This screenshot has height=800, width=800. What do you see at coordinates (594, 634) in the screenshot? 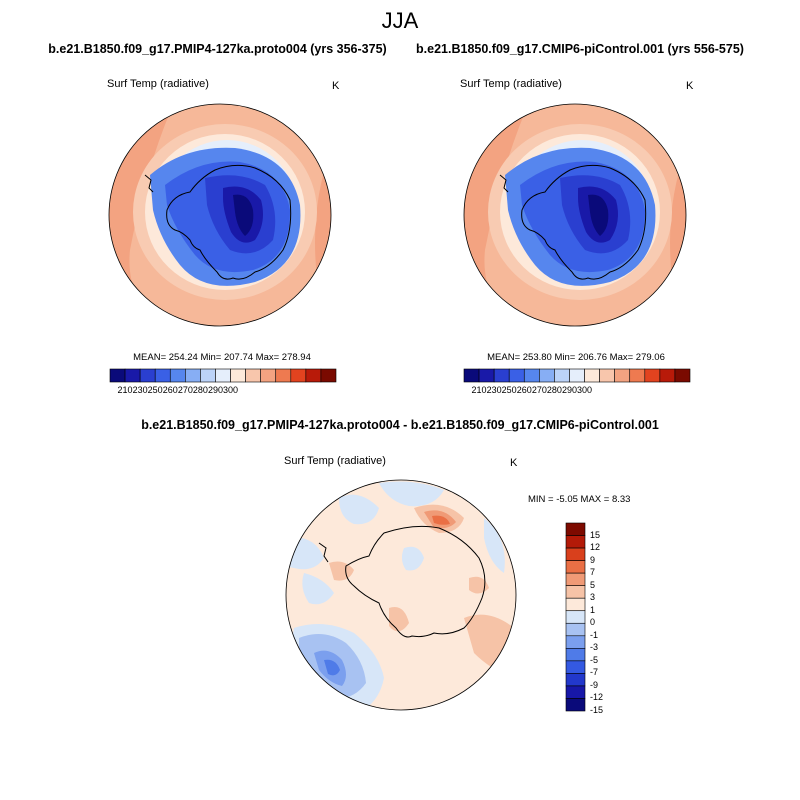
I see `colorbar-tick-label: -1` at bounding box center [594, 634].